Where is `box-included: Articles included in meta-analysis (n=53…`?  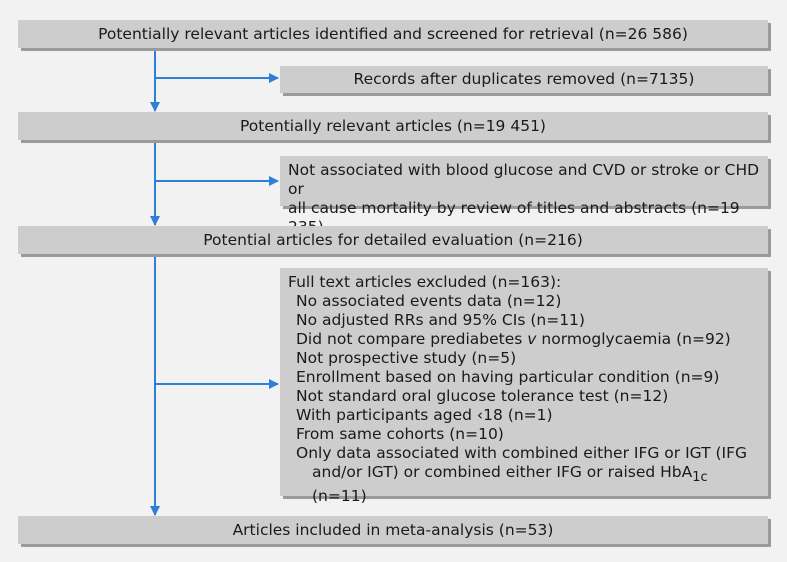 box-included: Articles included in meta-analysis (n=53… is located at coordinates (393, 530).